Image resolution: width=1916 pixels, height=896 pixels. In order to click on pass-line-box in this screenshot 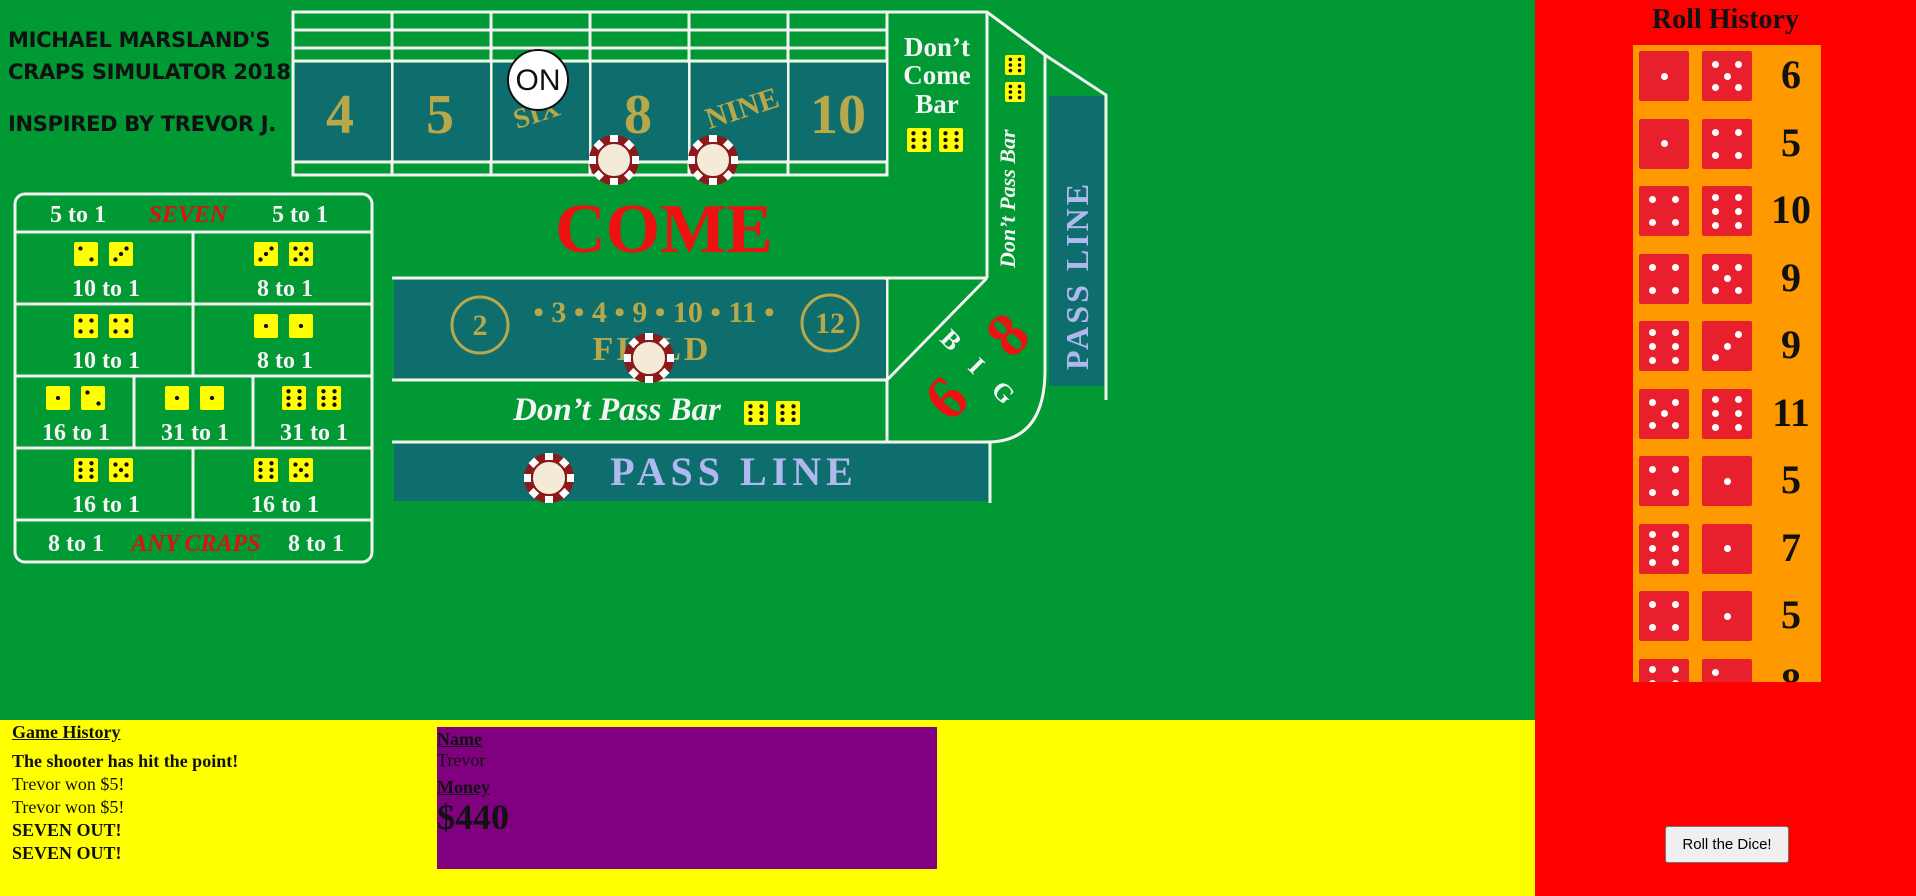, I will do `click(691, 472)`.